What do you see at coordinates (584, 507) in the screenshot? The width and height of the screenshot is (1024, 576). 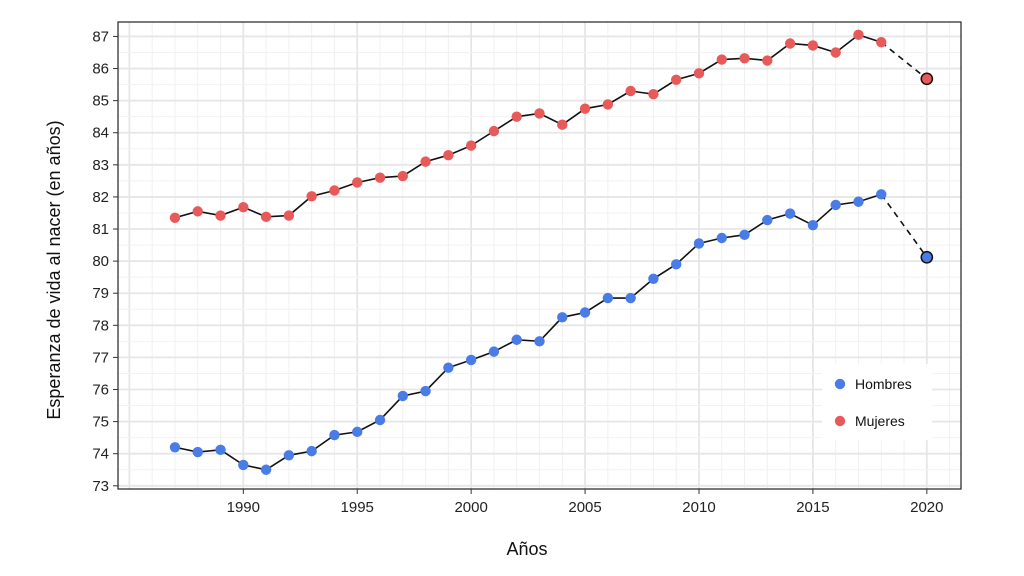 I see `x-tick-label: 2005` at bounding box center [584, 507].